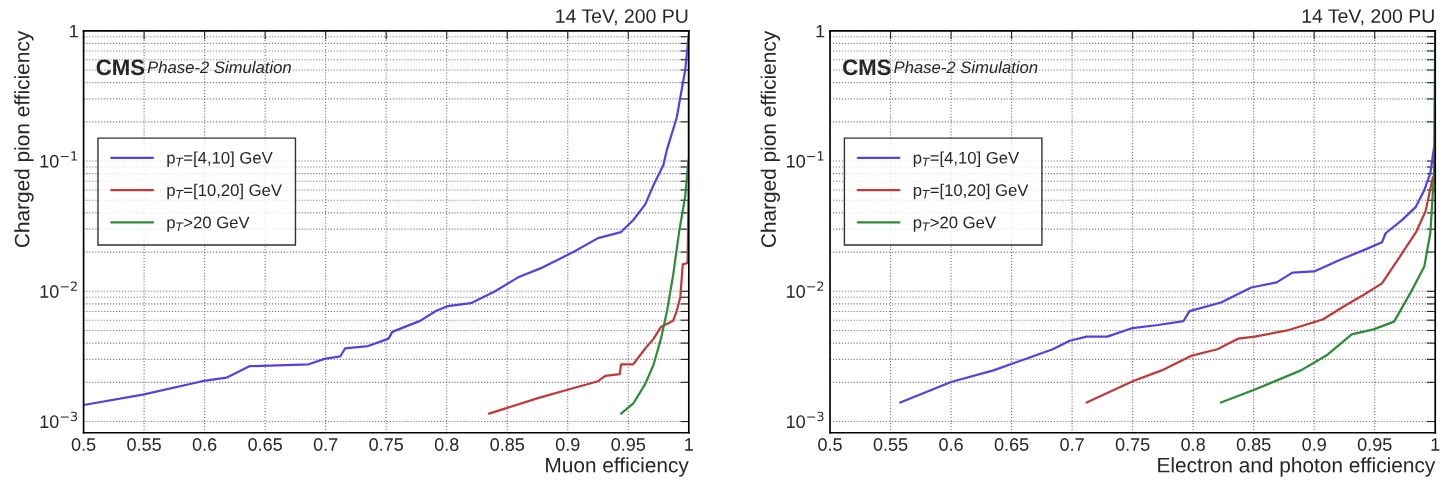 Image resolution: width=1441 pixels, height=489 pixels. Describe the element at coordinates (1259, 290) in the screenshot. I see `line-series` at that location.